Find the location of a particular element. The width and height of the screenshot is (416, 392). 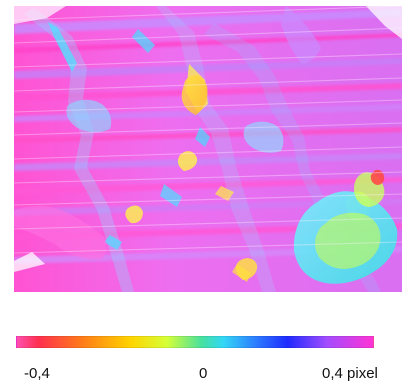

colorbar is located at coordinates (195, 342).